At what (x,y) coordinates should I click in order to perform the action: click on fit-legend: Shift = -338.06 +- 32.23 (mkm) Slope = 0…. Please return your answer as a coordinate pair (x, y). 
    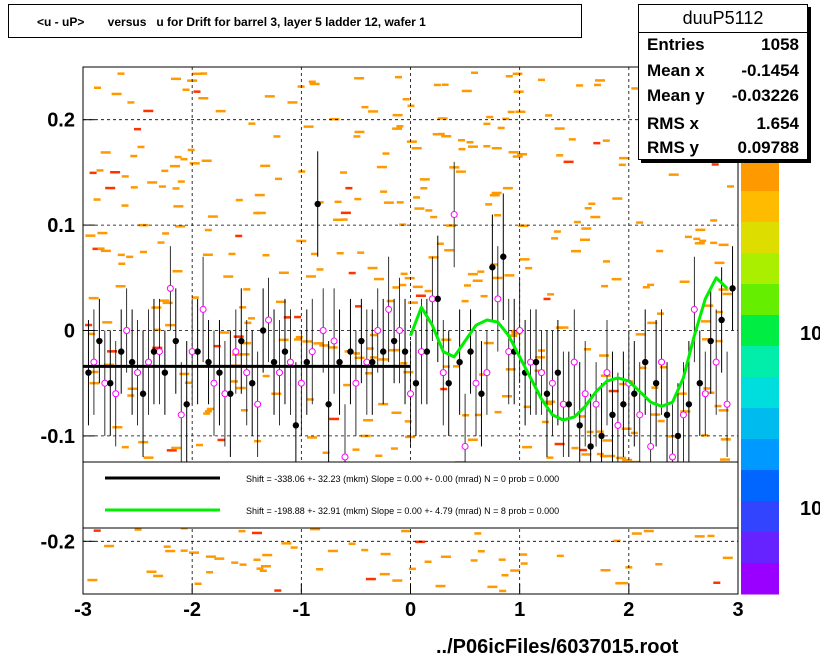
    Looking at the image, I should click on (410, 495).